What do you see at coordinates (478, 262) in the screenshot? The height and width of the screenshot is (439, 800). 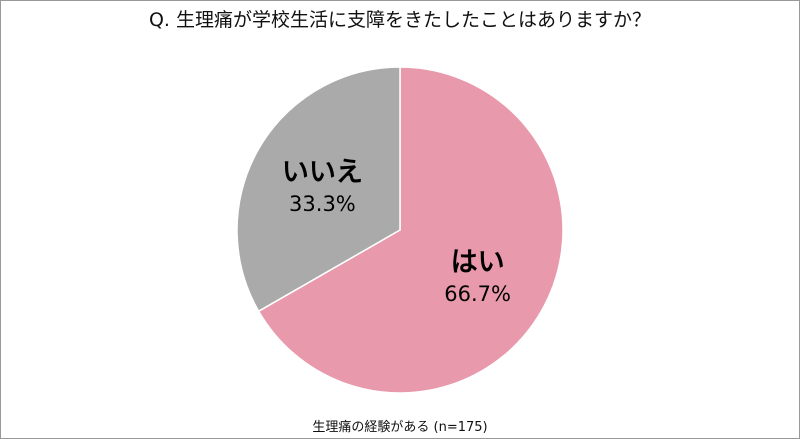 I see `slice-label: はい` at bounding box center [478, 262].